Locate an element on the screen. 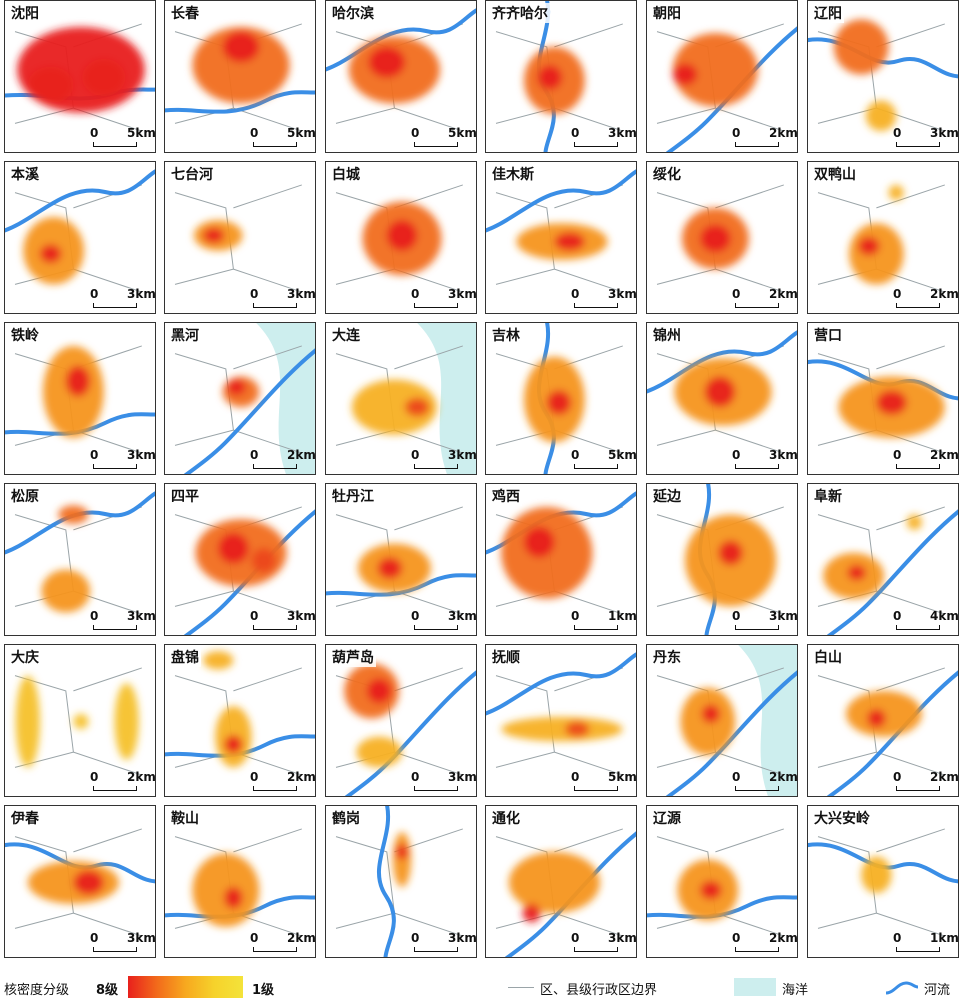  city-name-label: 朝阳 is located at coordinates (667, 13).